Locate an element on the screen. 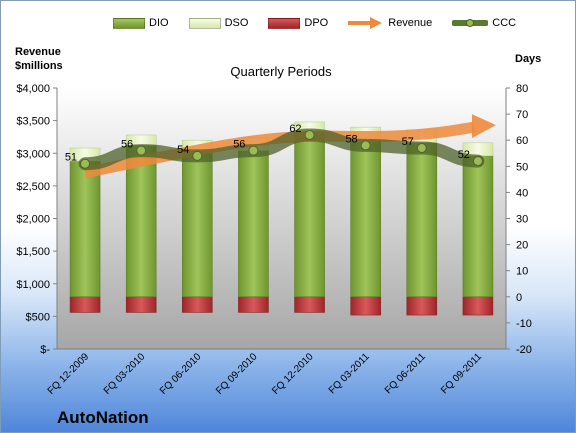 The height and width of the screenshot is (433, 576). left-tick-label: $2,500 is located at coordinates (33, 187).